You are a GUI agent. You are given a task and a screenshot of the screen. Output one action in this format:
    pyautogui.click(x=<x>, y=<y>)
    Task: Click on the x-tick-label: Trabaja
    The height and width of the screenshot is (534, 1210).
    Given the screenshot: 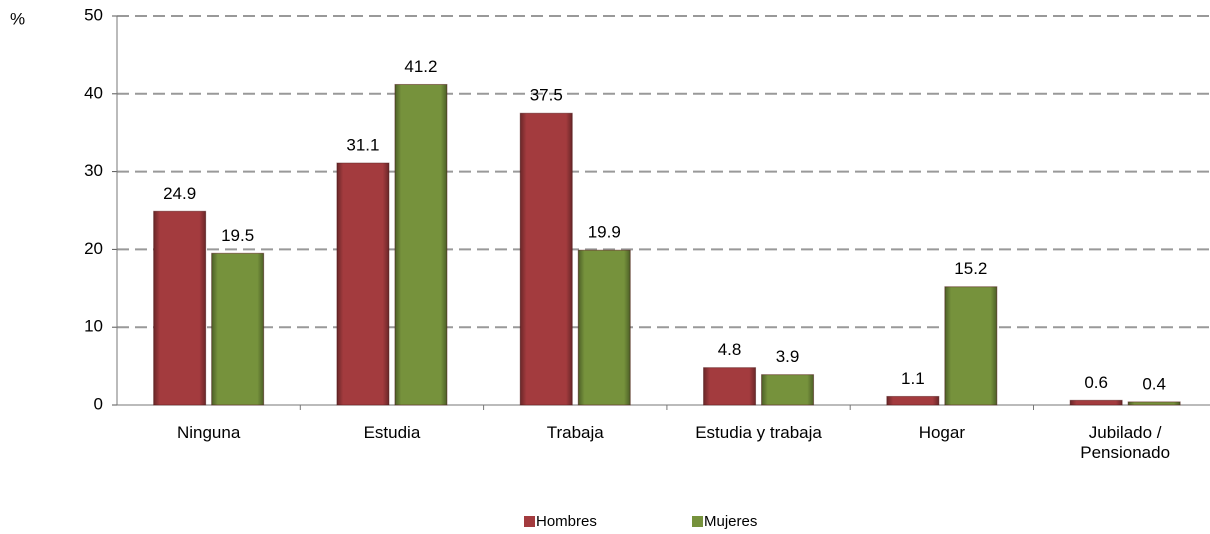 What is the action you would take?
    pyautogui.click(x=575, y=432)
    